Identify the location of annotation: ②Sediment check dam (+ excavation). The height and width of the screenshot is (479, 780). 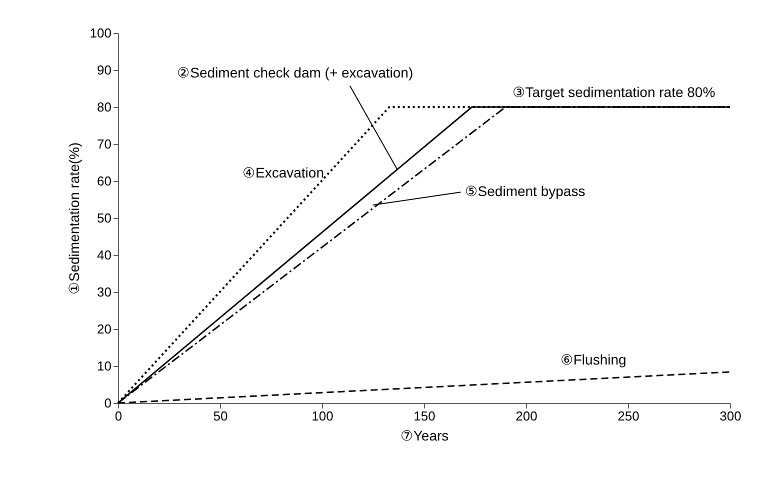
(295, 72).